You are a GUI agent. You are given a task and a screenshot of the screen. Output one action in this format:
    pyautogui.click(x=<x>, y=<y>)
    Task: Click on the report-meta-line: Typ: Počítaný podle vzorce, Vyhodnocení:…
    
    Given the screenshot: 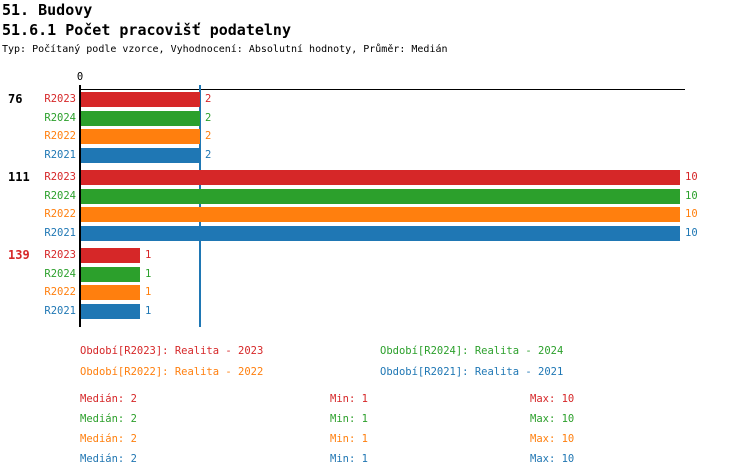 What is the action you would take?
    pyautogui.click(x=225, y=49)
    